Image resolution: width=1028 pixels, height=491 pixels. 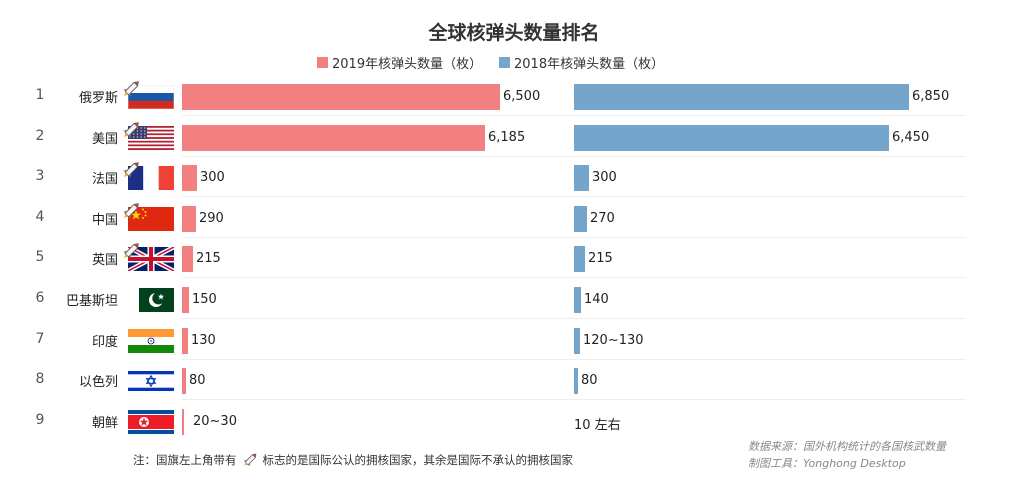 What do you see at coordinates (104, 139) in the screenshot?
I see `country-label: 美国` at bounding box center [104, 139].